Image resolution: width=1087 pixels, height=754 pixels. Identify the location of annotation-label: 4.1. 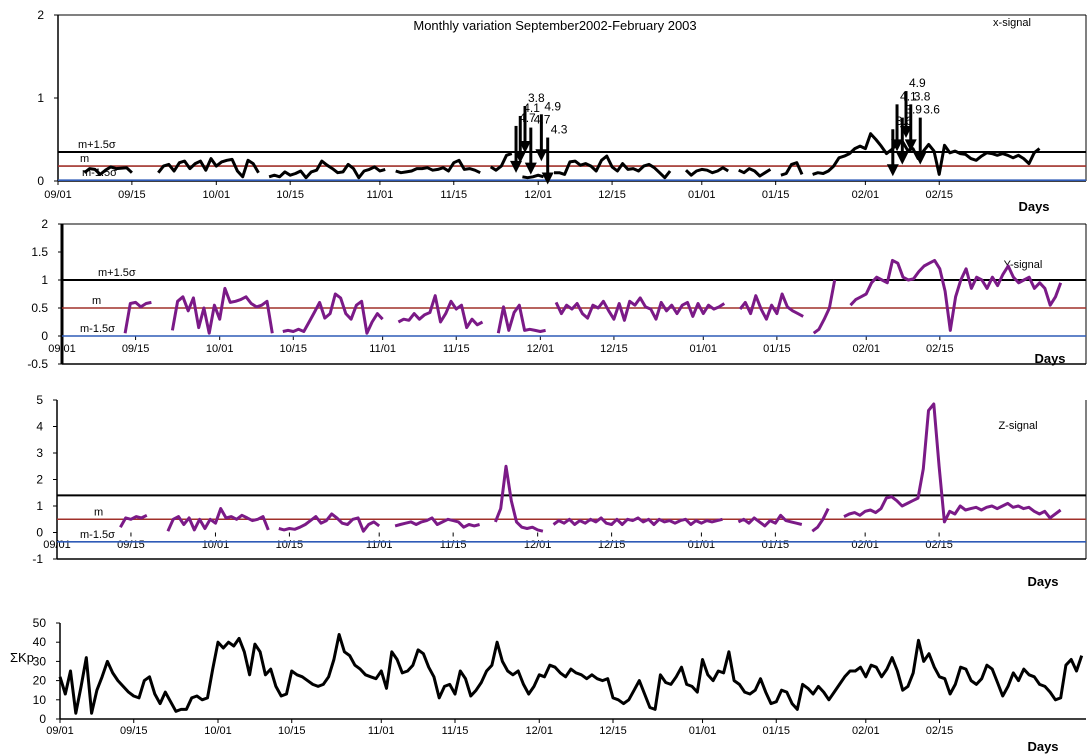
(908, 96).